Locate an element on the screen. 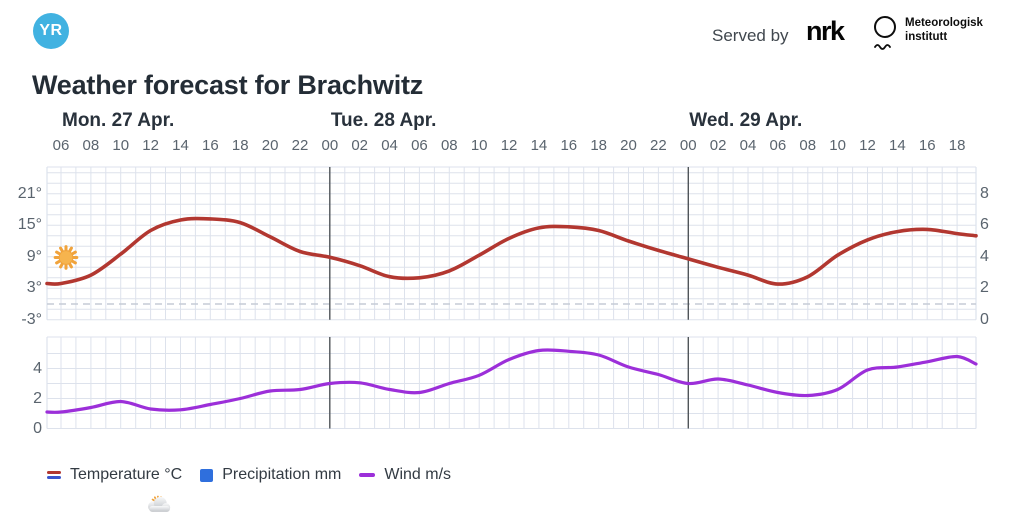 The width and height of the screenshot is (1024, 530). met-circle-icon is located at coordinates (885, 27).